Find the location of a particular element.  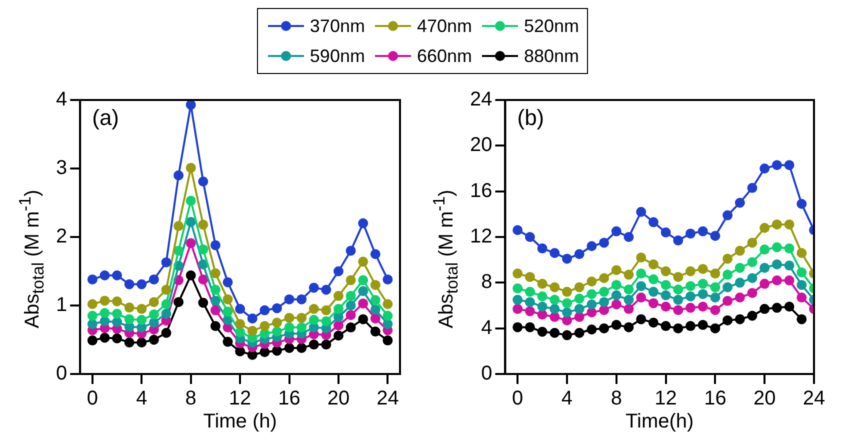

legend-label: 880nm is located at coordinates (552, 56).